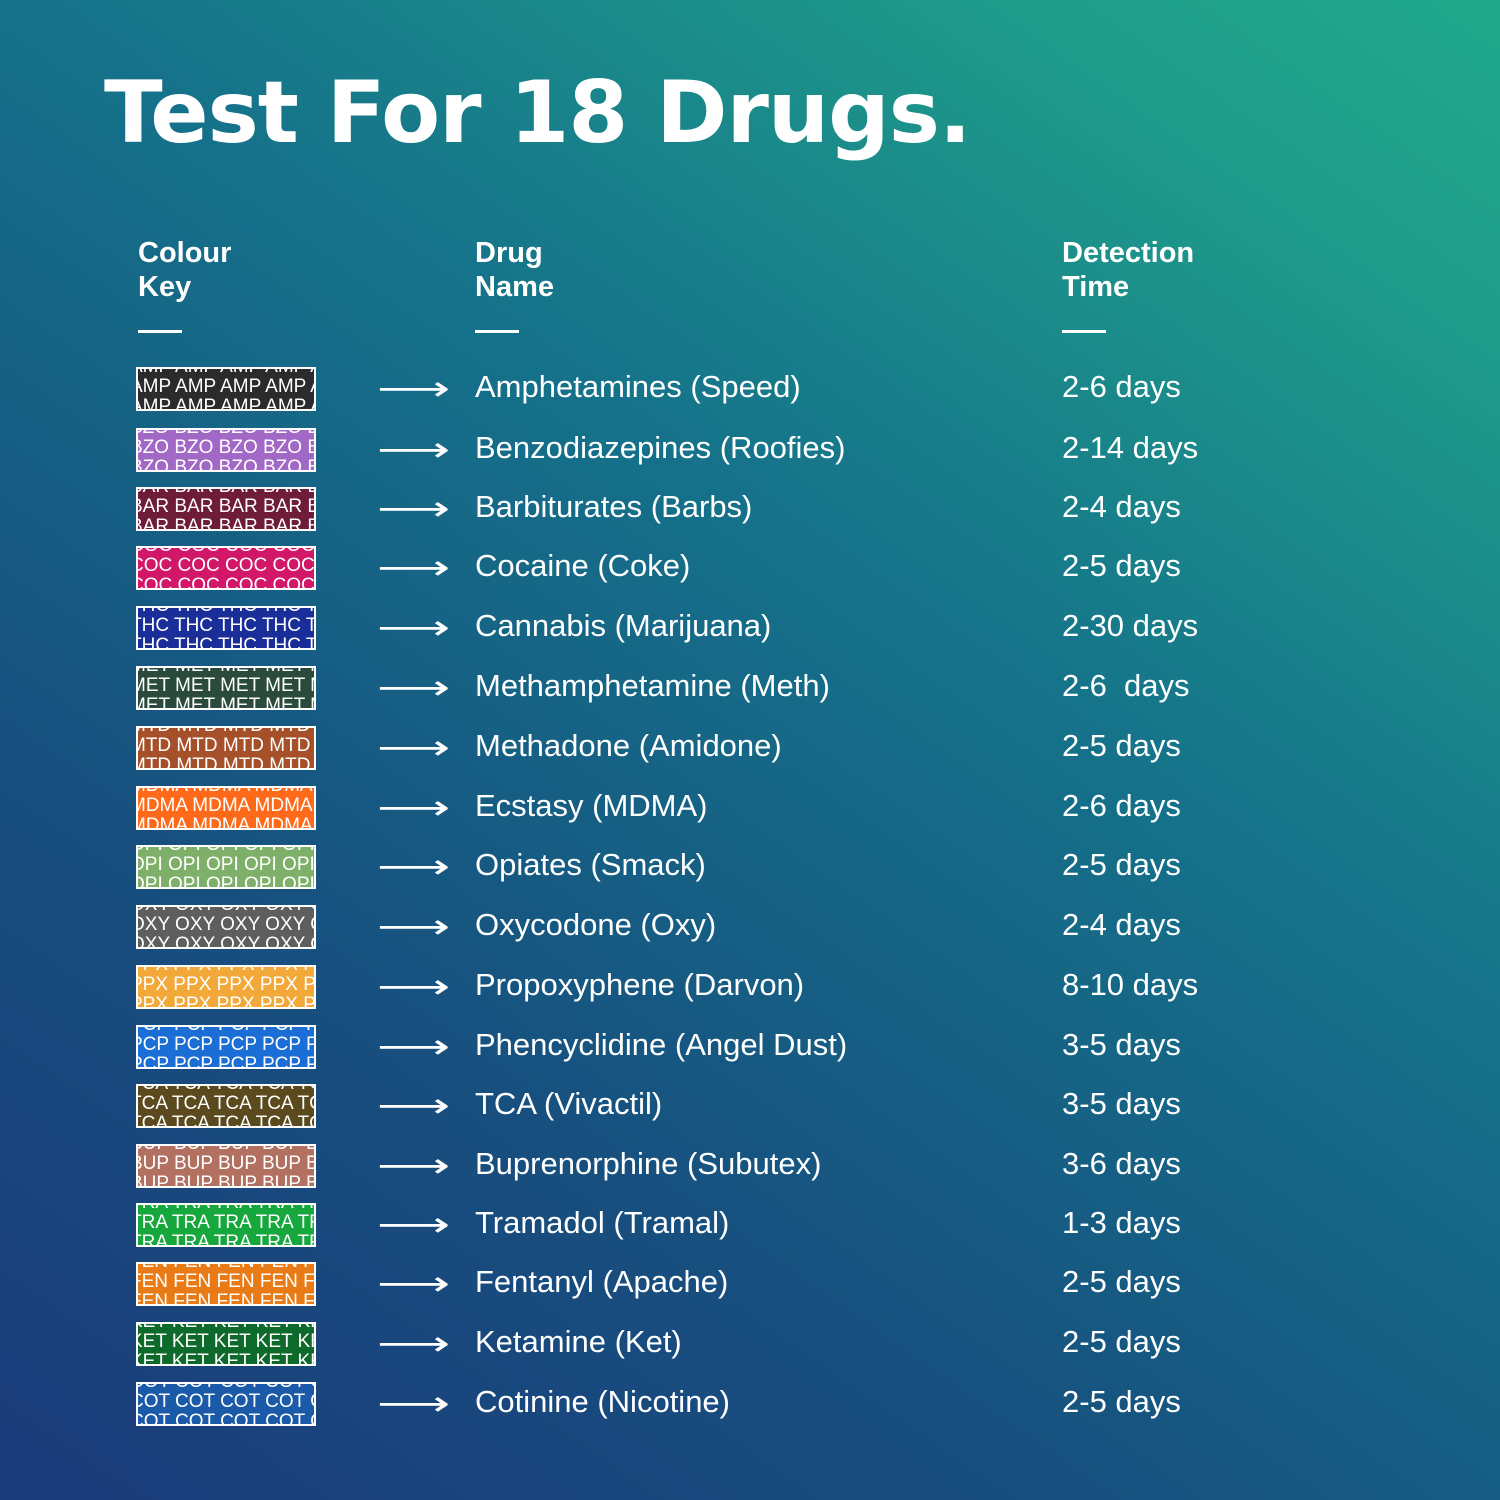 The image size is (1500, 1500). Describe the element at coordinates (226, 625) in the screenshot. I see `swatch-code-text: THC THC THC THC THC THC THC THC` at that location.